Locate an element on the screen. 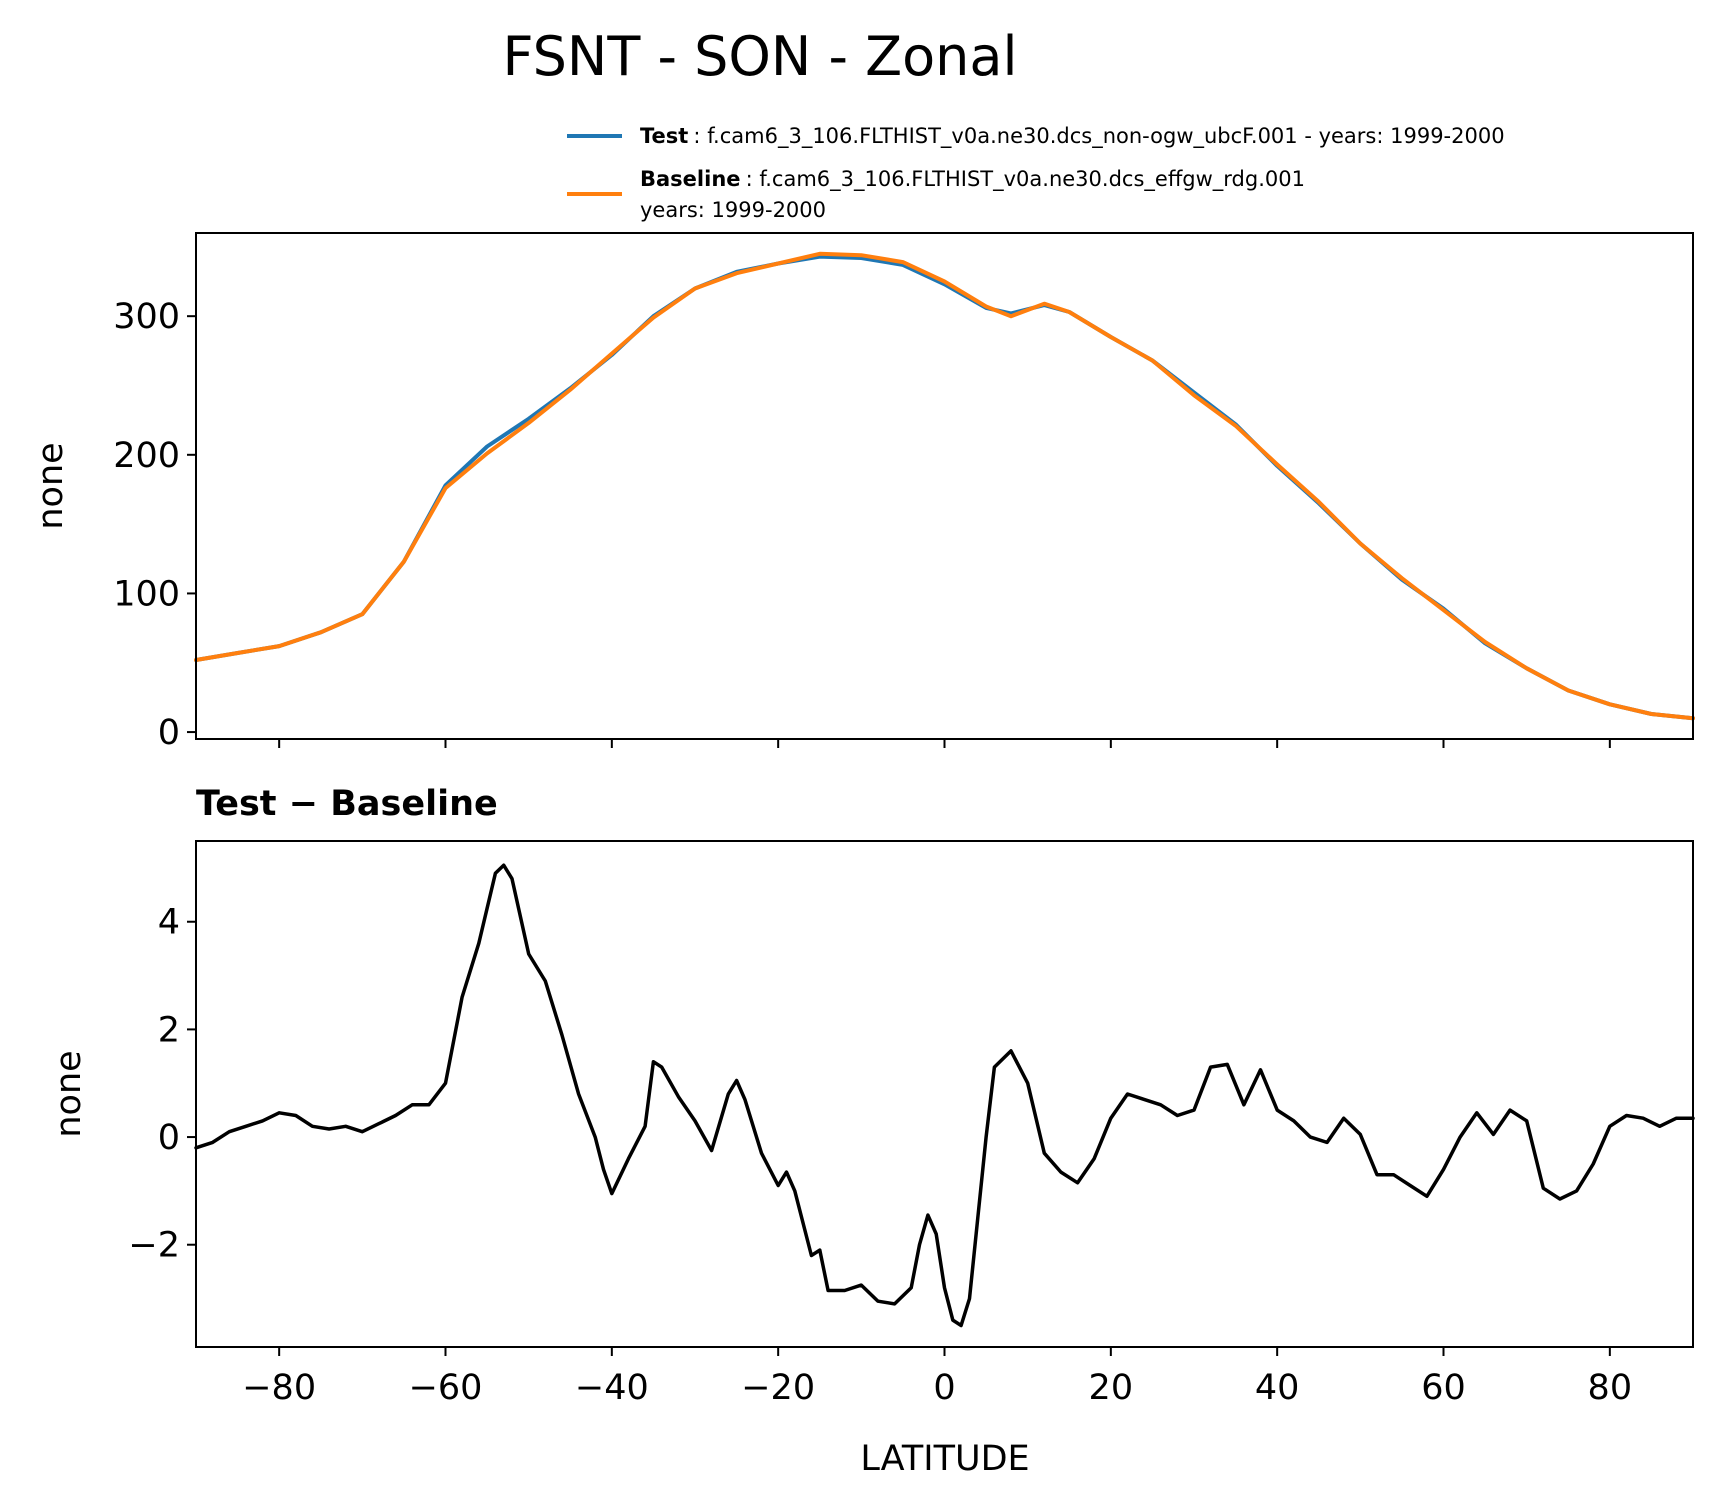 This screenshot has width=1713, height=1496. y-tick-label: 200 is located at coordinates (146, 456).